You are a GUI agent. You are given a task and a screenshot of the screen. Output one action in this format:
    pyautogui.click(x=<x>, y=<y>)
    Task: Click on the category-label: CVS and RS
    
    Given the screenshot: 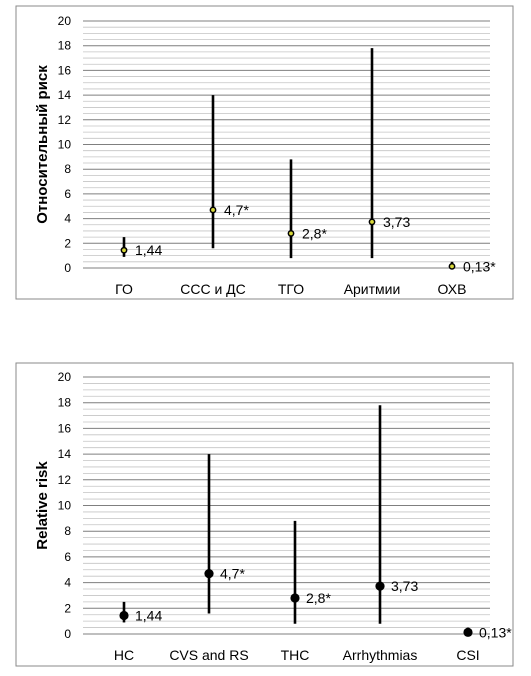 What is the action you would take?
    pyautogui.click(x=208, y=655)
    